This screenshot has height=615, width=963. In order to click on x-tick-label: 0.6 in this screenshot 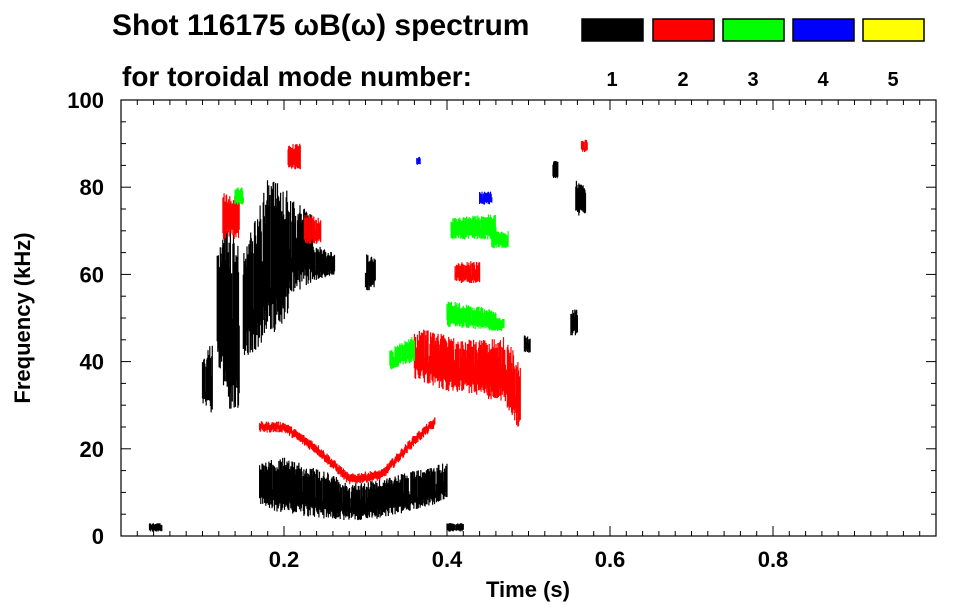, I will do `click(610, 559)`.